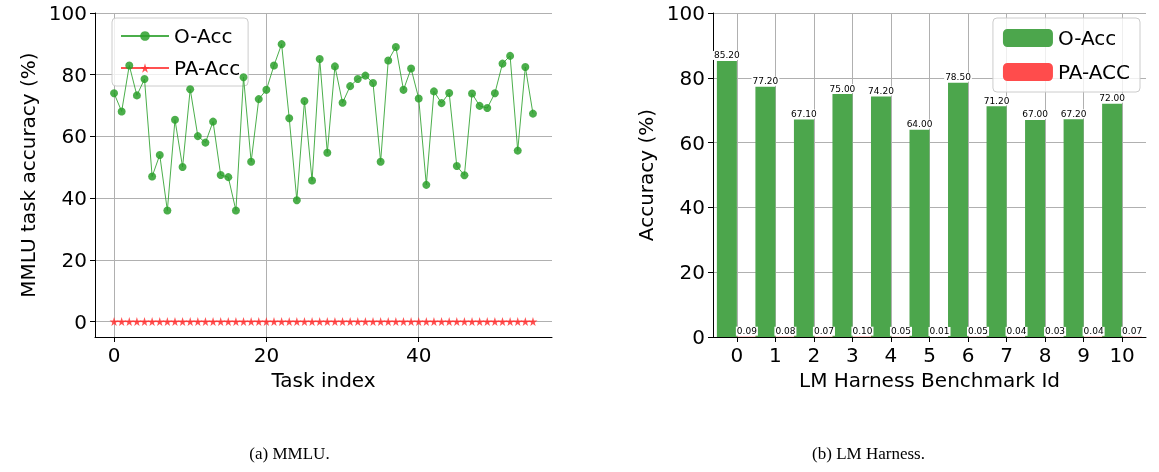  Describe the element at coordinates (765, 81) in the screenshot. I see `data-label: 77.20` at that location.